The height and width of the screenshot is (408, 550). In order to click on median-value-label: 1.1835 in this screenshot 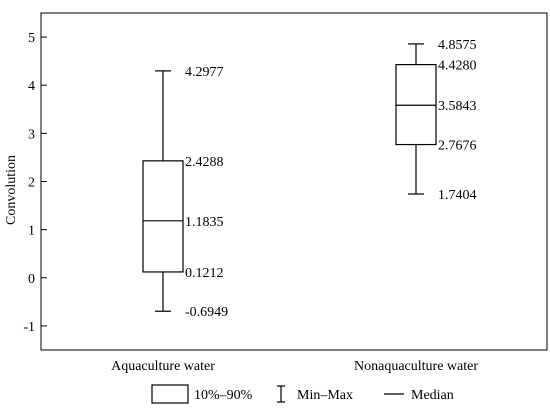, I will do `click(204, 222)`.